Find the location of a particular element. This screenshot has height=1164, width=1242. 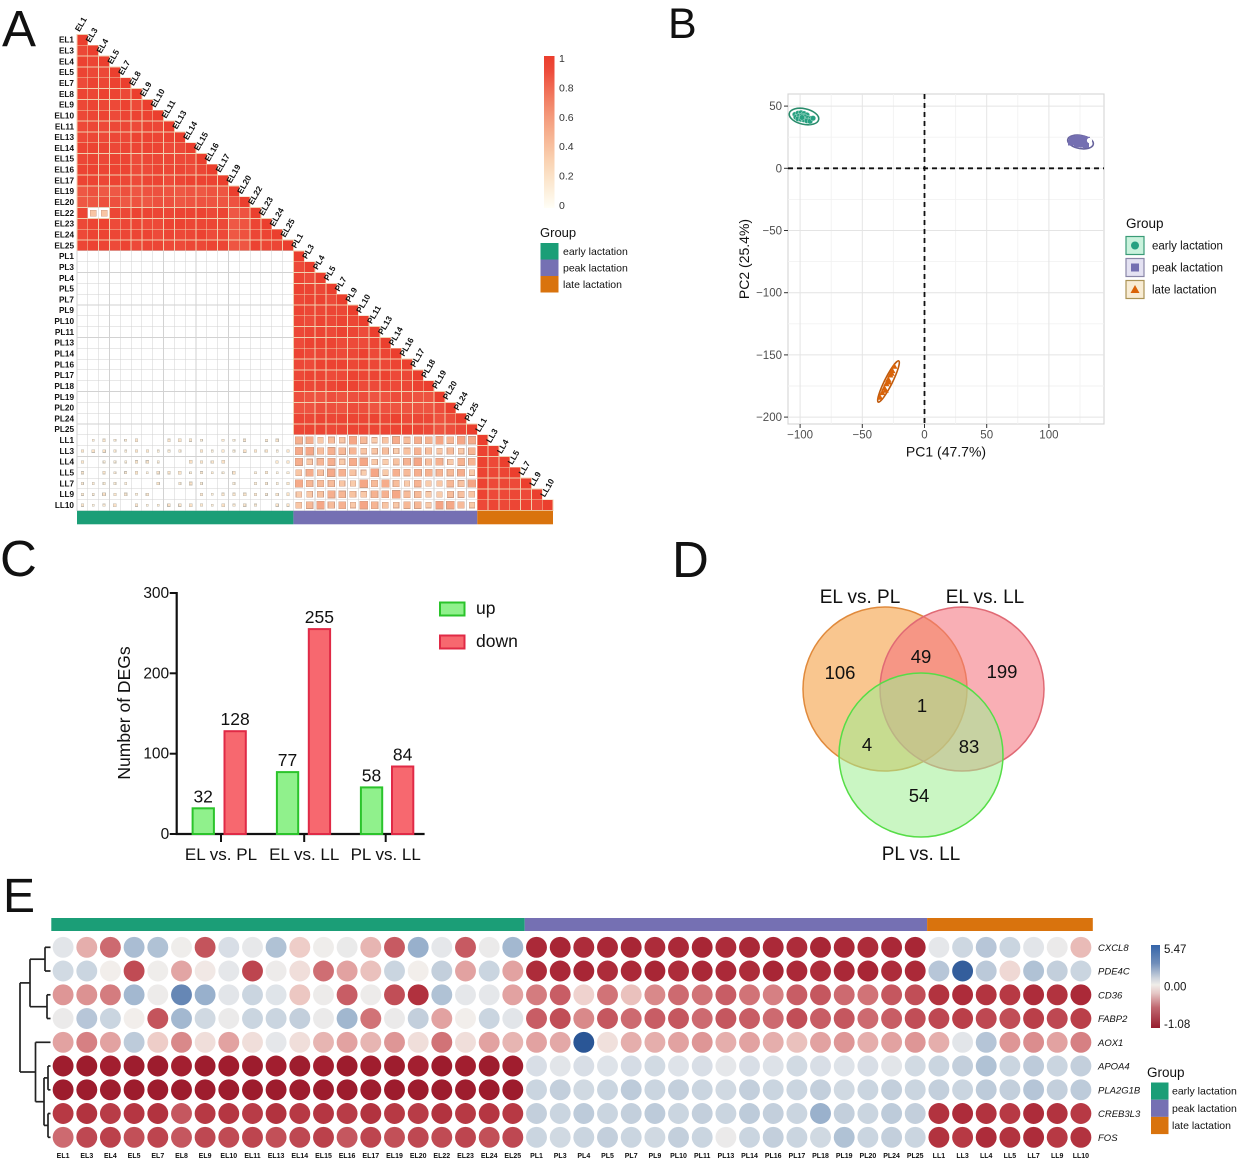

svg-text: 54 is located at coordinates (919, 795).